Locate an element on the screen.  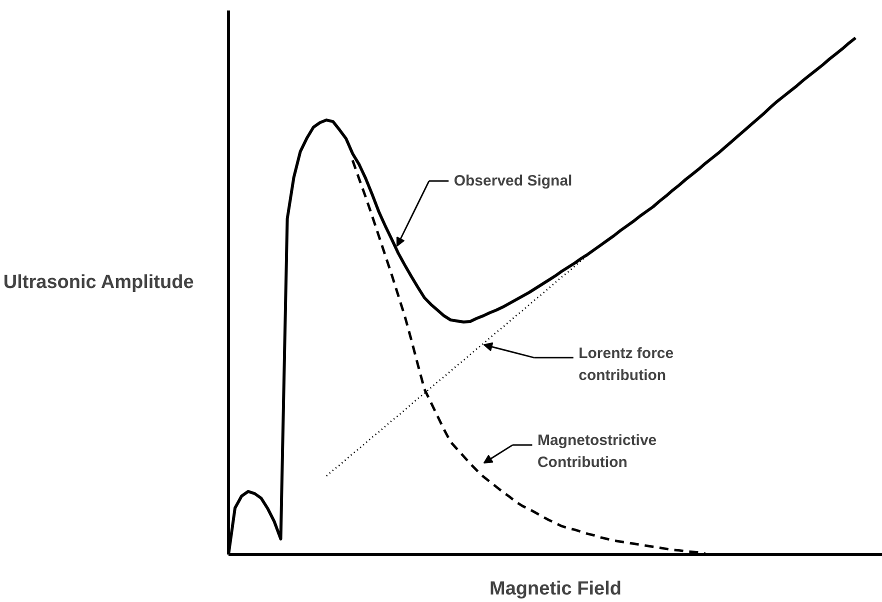
annotation: Magnetostrictive Contribution is located at coordinates (597, 452).